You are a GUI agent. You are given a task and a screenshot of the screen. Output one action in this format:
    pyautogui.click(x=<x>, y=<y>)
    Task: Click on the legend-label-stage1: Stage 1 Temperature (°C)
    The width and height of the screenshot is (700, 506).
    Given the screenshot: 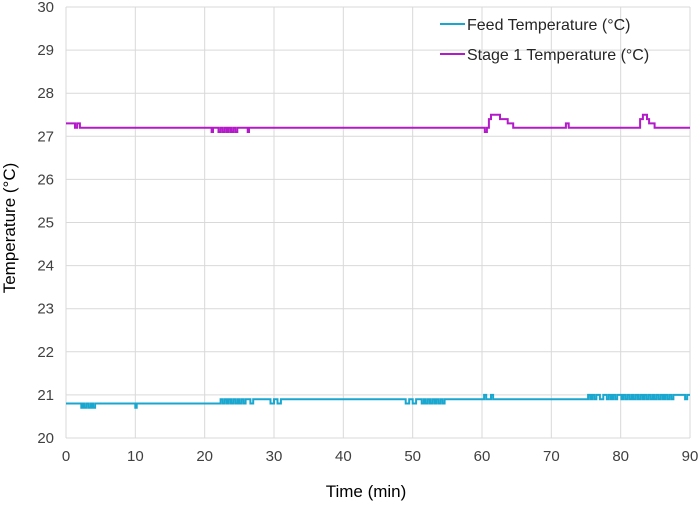 What is the action you would take?
    pyautogui.click(x=558, y=55)
    